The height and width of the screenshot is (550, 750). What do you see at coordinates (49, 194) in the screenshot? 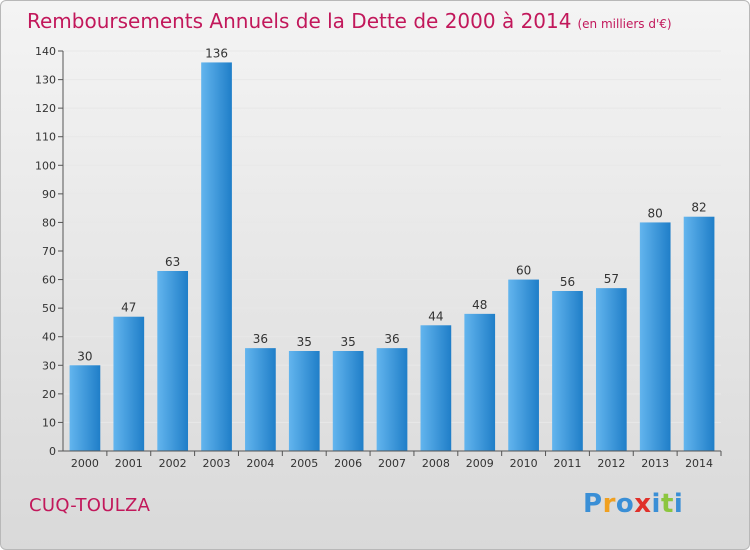
I see `y-tick-label: 90` at bounding box center [49, 194].